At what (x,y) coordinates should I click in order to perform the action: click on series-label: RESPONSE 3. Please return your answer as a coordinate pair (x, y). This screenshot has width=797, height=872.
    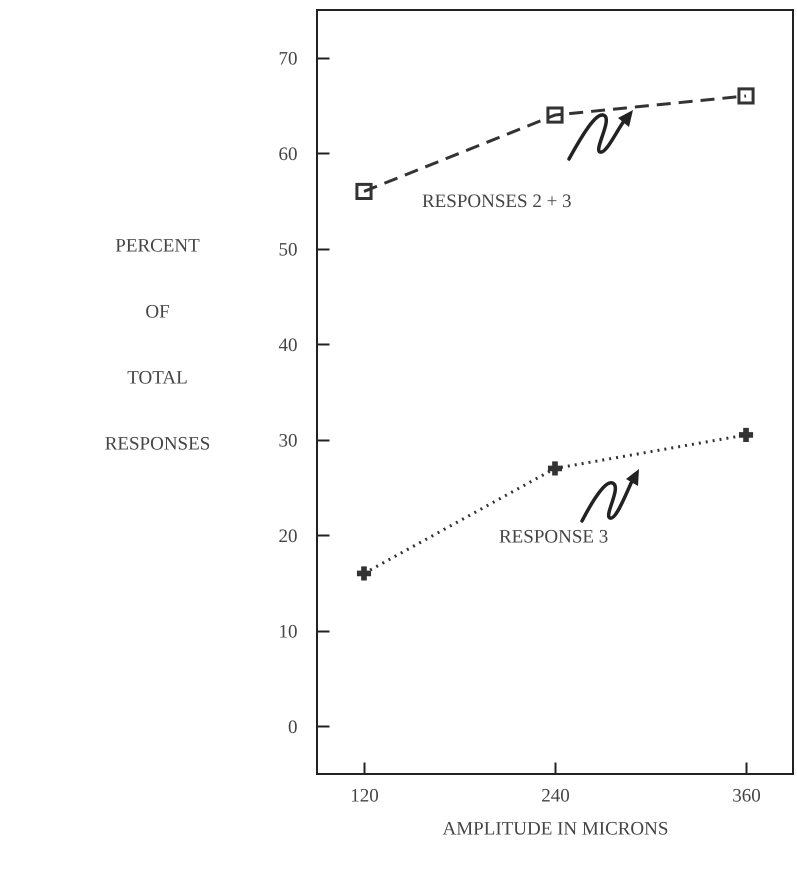
    Looking at the image, I should click on (553, 537).